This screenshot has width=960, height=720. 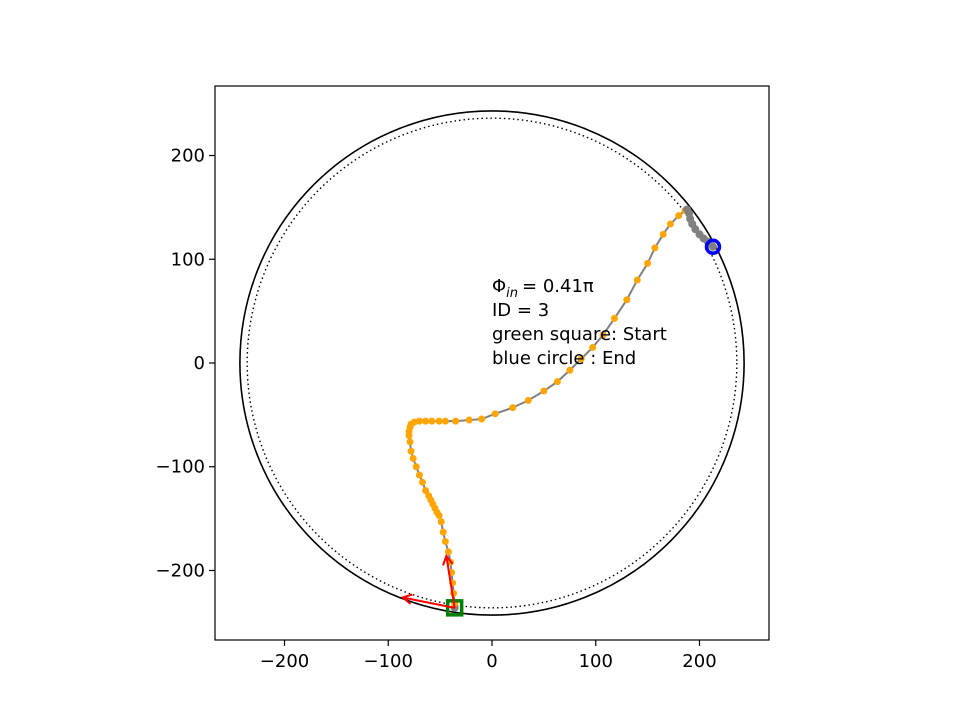 I want to click on annotation-start: green square: Start, so click(x=579, y=334).